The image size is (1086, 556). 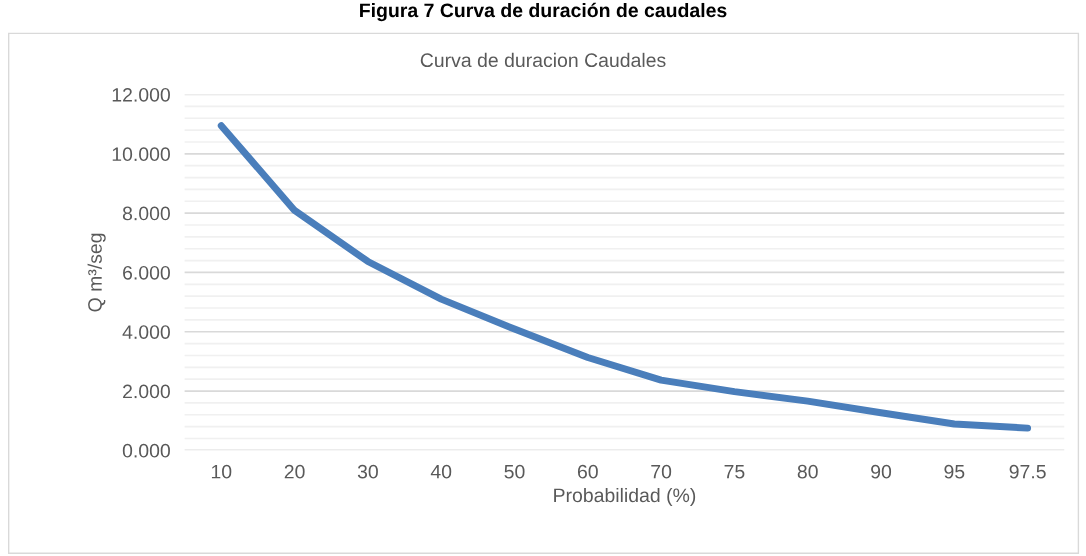 What do you see at coordinates (146, 332) in the screenshot?
I see `y-tick-label: 4.000` at bounding box center [146, 332].